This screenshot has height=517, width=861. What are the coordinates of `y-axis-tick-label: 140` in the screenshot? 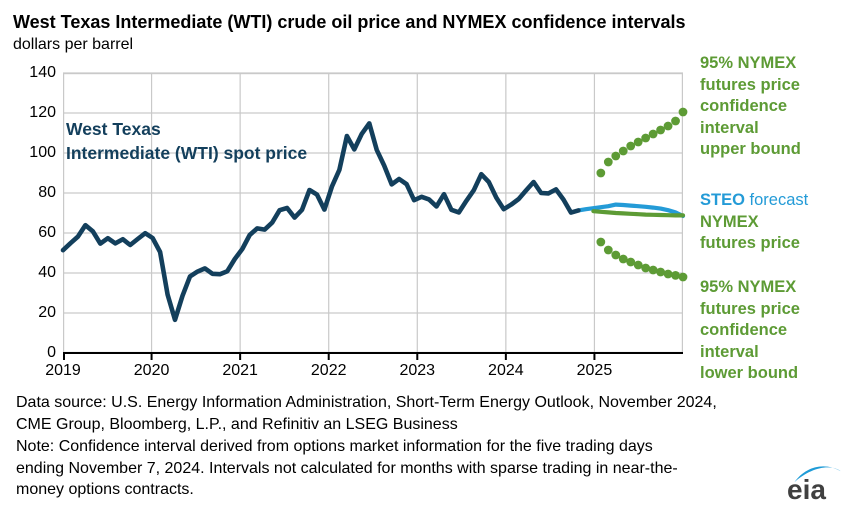 It's located at (42, 72).